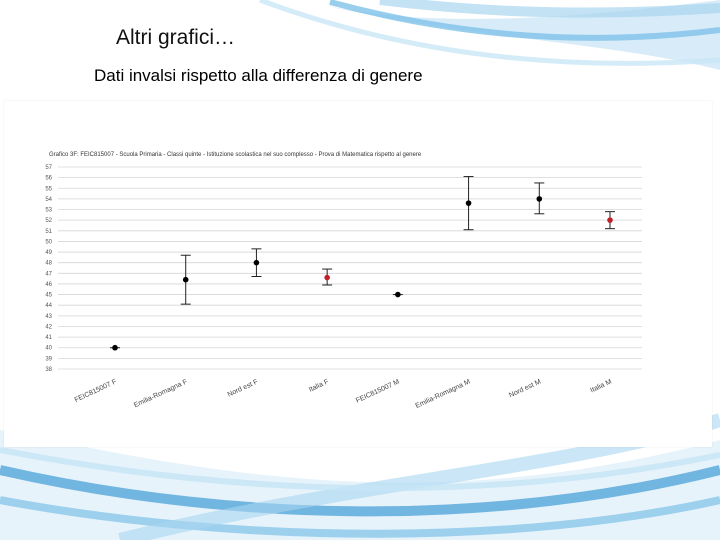 This screenshot has width=720, height=540. I want to click on x-category-label: FEIC815007 F, so click(96, 391).